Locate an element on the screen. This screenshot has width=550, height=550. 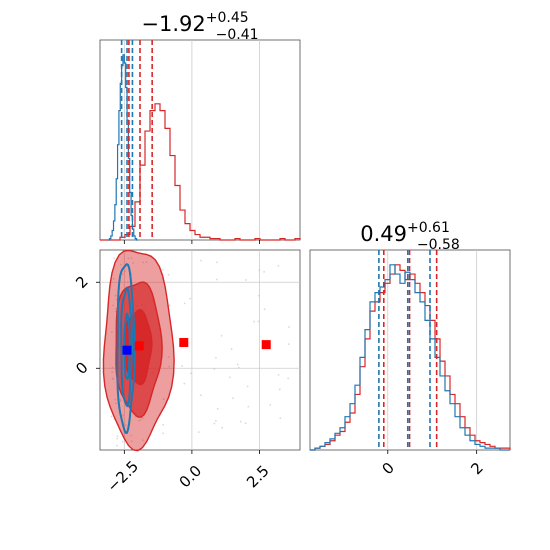
x-tick-label: 2 is located at coordinates (476, 468).